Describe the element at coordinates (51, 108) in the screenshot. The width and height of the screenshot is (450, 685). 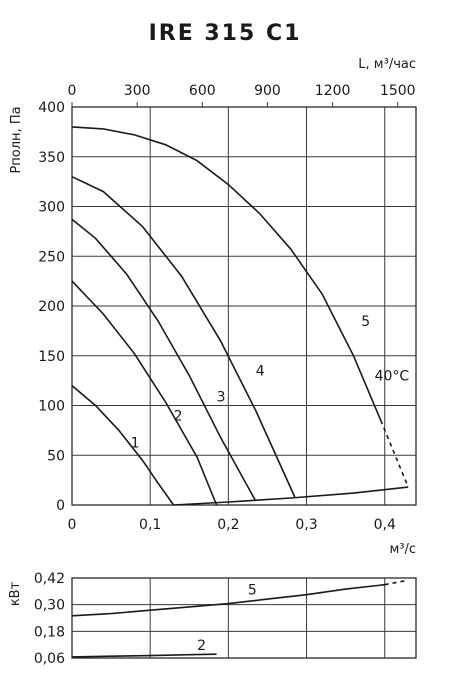
I see `y-tick-label: 400` at that location.